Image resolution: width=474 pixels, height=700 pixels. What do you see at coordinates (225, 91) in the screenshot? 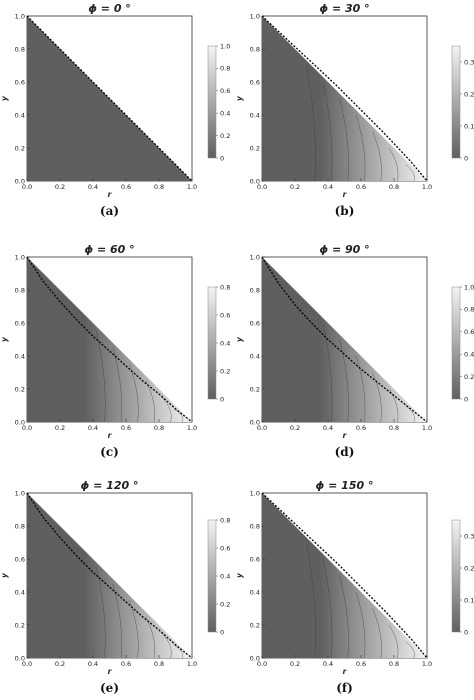
I see `colorbar-tick-label: 0.6` at bounding box center [225, 91].